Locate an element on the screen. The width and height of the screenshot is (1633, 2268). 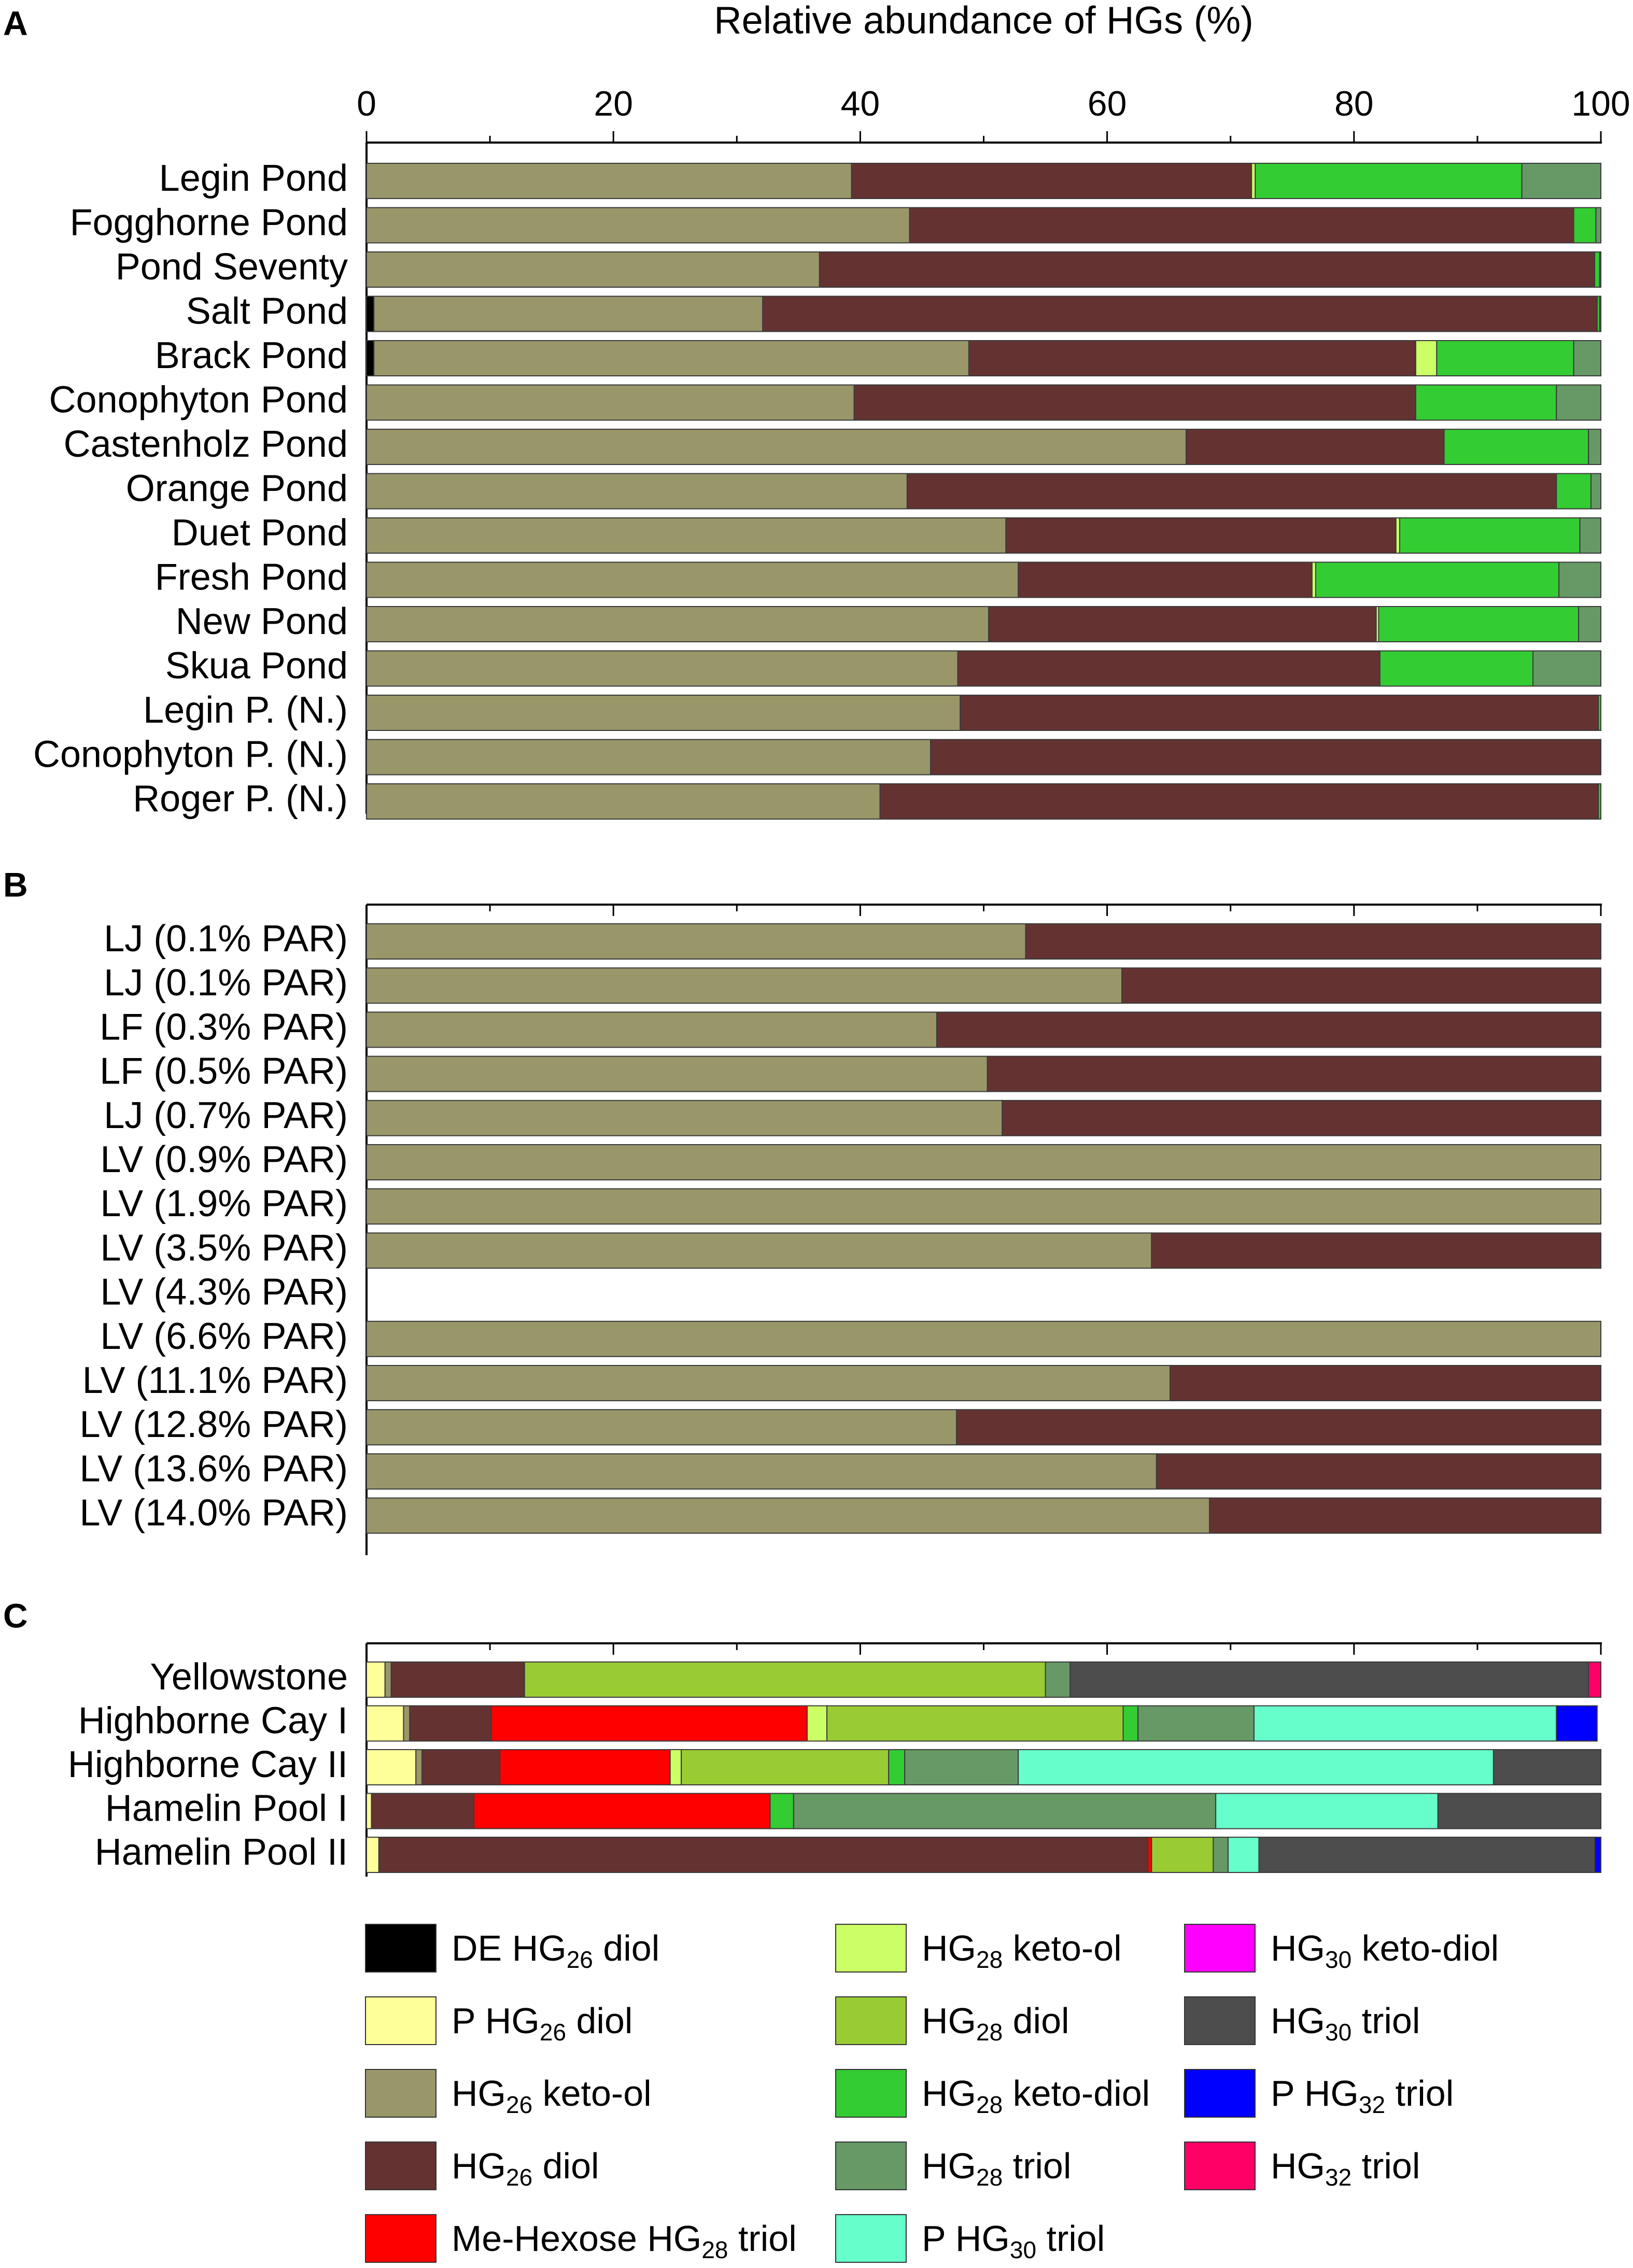
panel-b-row-label: LJ (0.7% PAR) is located at coordinates (226, 1115).